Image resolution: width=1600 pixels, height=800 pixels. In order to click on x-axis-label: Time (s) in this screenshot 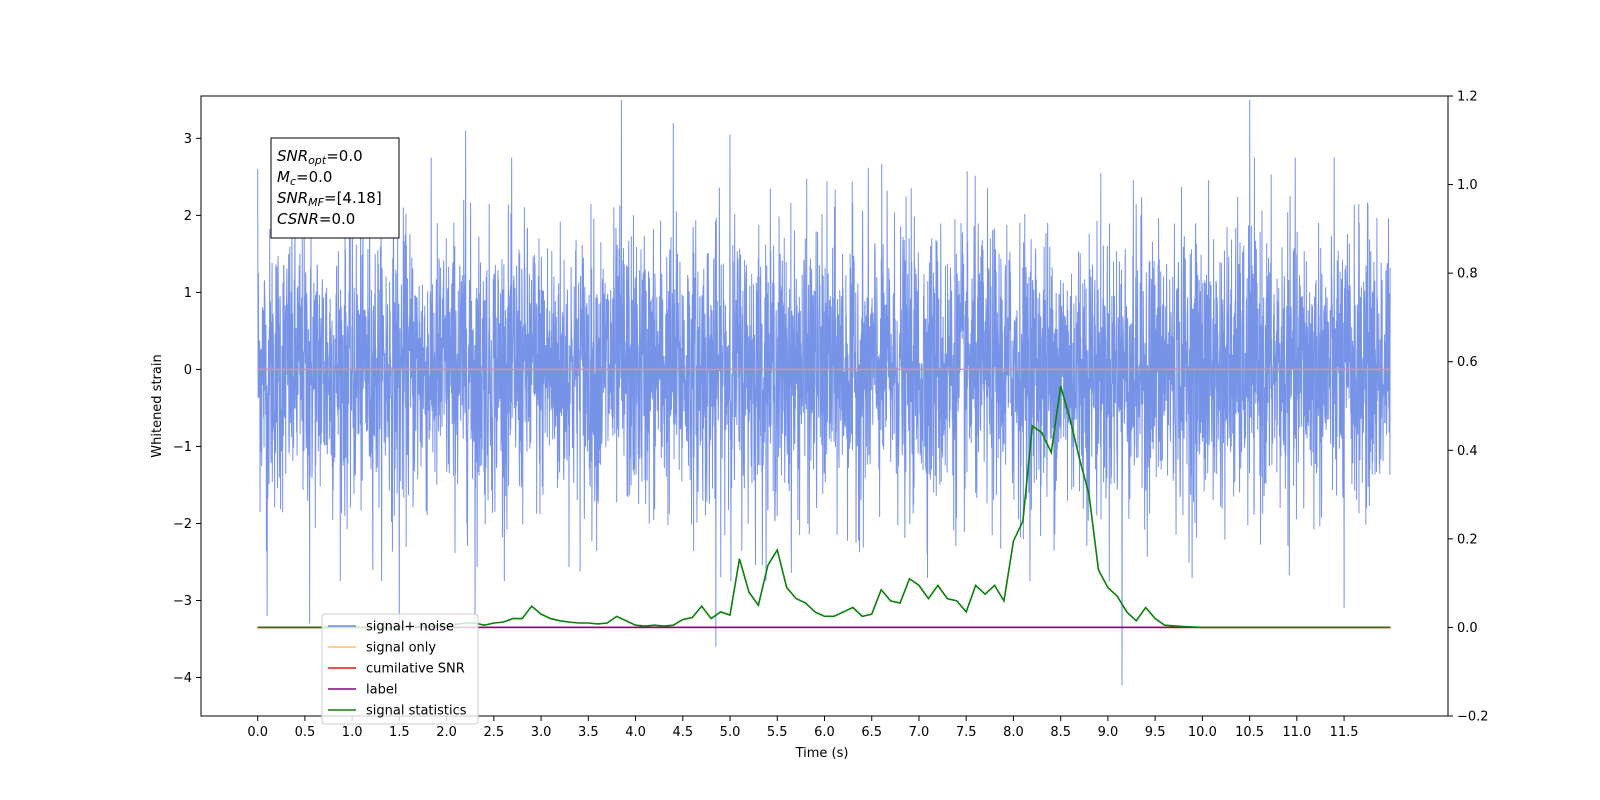, I will do `click(822, 753)`.